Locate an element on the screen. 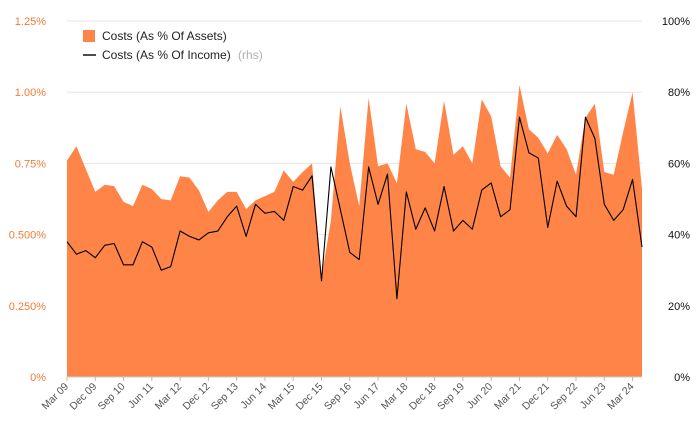 The image size is (700, 433). x-axis-tick-label: Mar 21 is located at coordinates (508, 397).